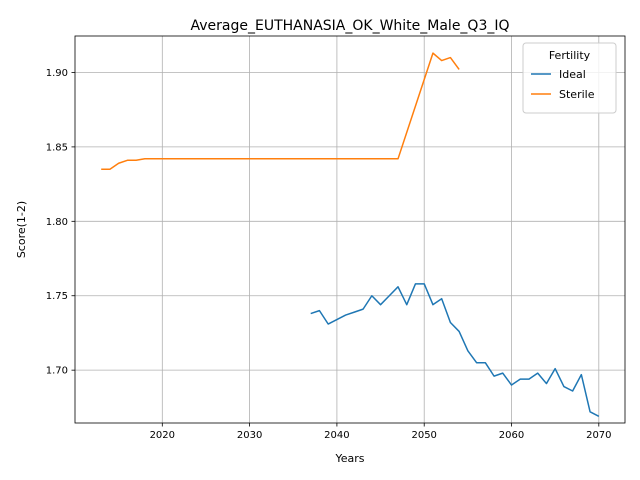  I want to click on x-tick-label-0: 2020, so click(162, 435).